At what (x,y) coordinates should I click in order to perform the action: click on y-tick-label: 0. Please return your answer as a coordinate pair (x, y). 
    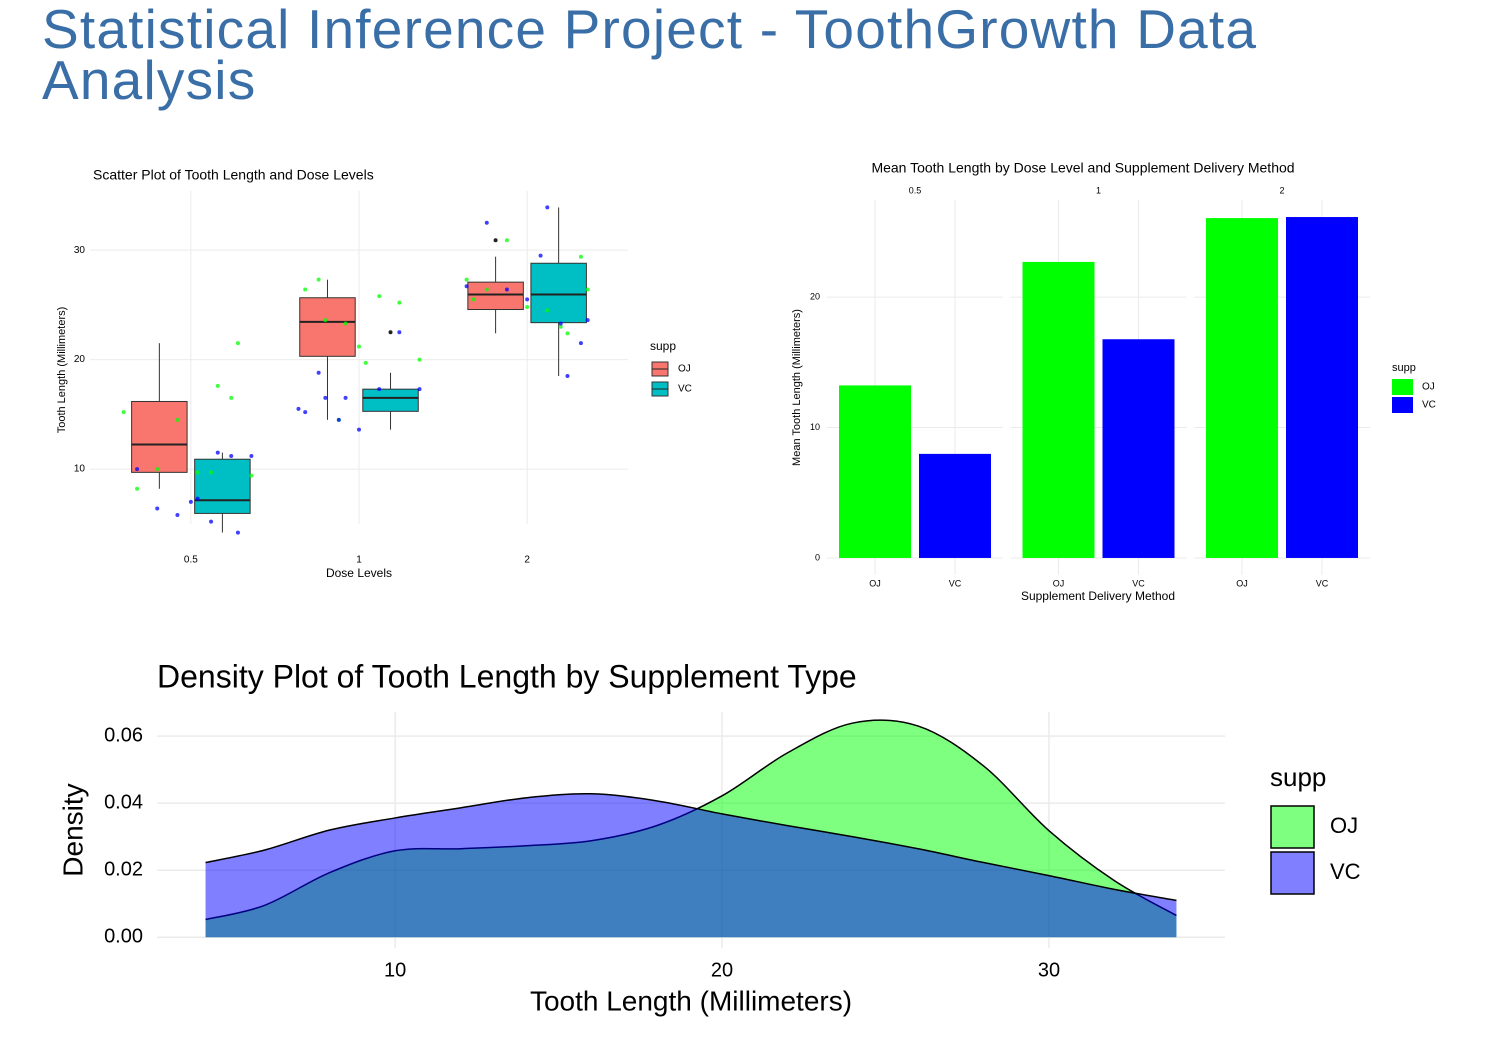
    Looking at the image, I should click on (817, 557).